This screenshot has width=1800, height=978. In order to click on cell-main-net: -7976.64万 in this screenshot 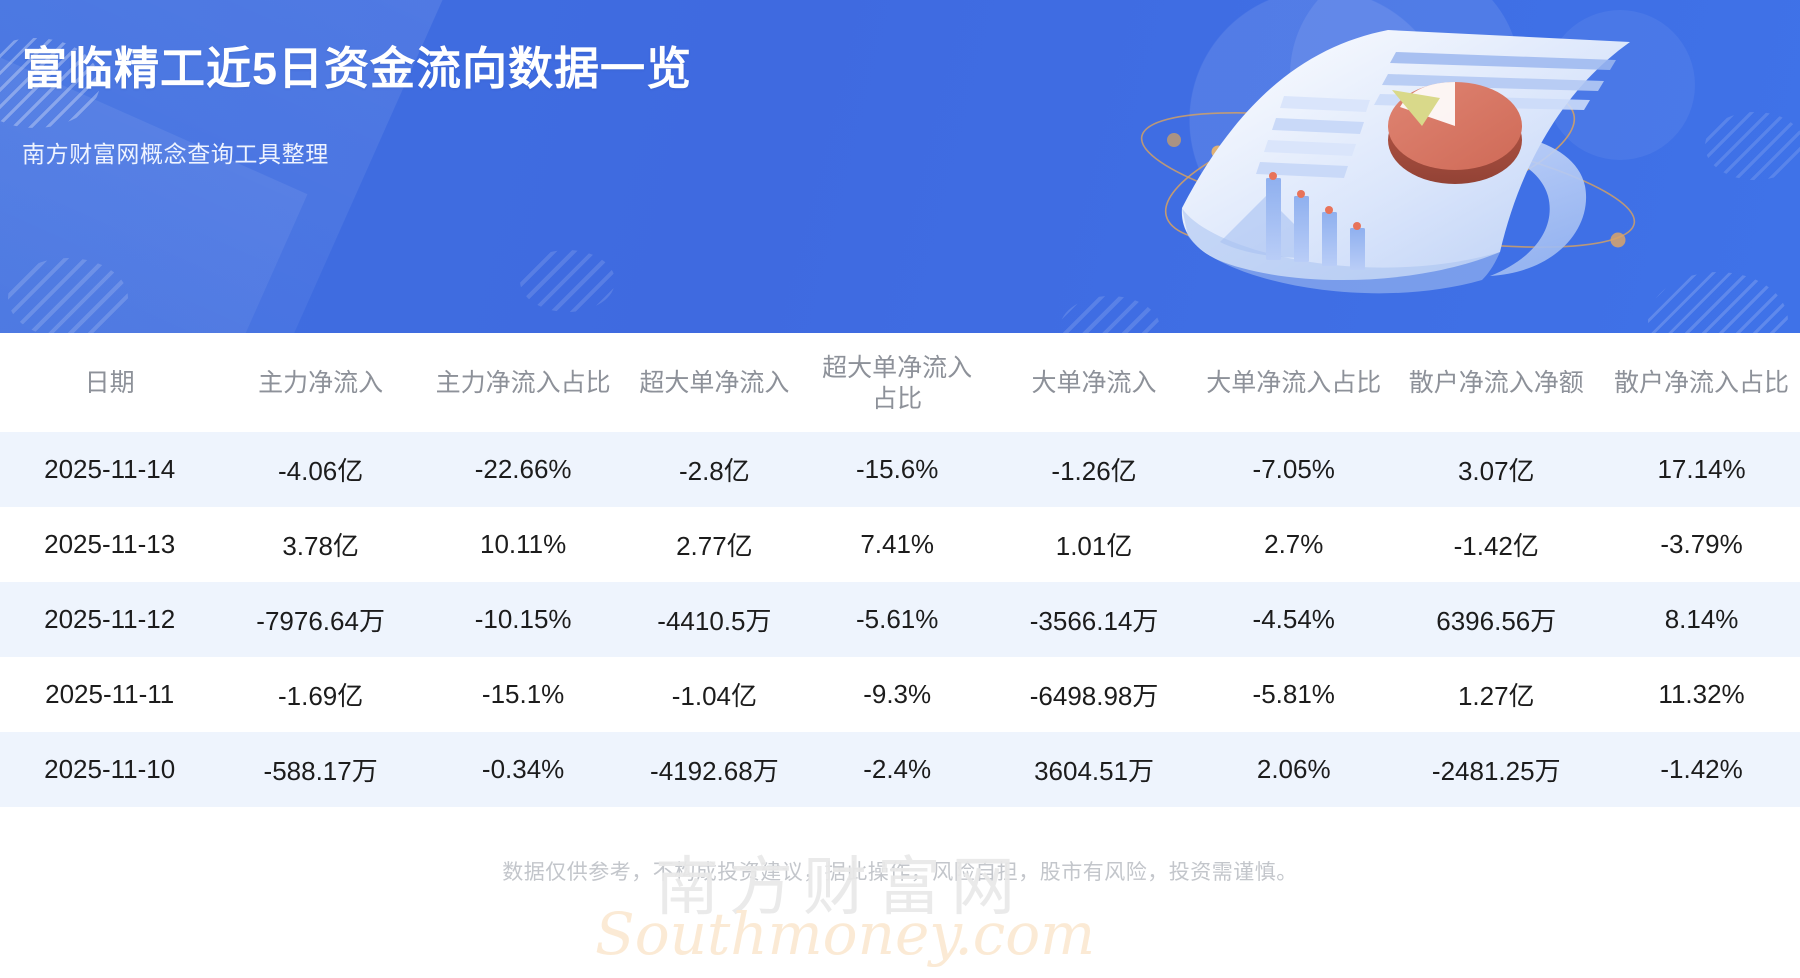, I will do `click(320, 619)`.